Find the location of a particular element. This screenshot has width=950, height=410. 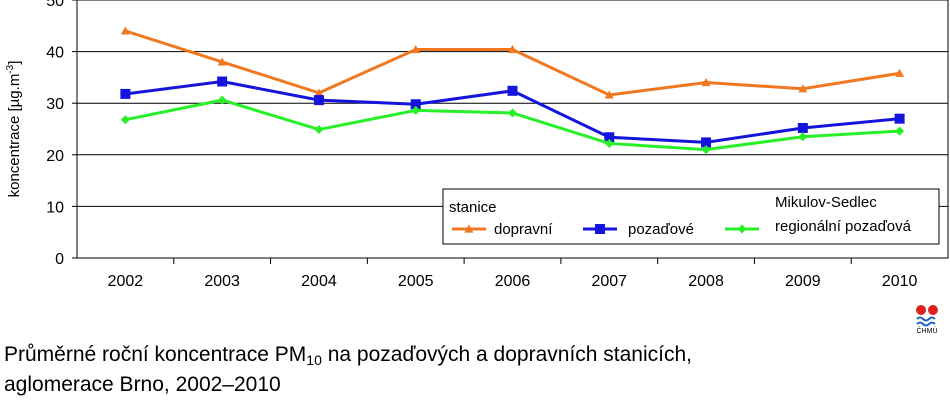

legend-box is located at coordinates (691, 216).